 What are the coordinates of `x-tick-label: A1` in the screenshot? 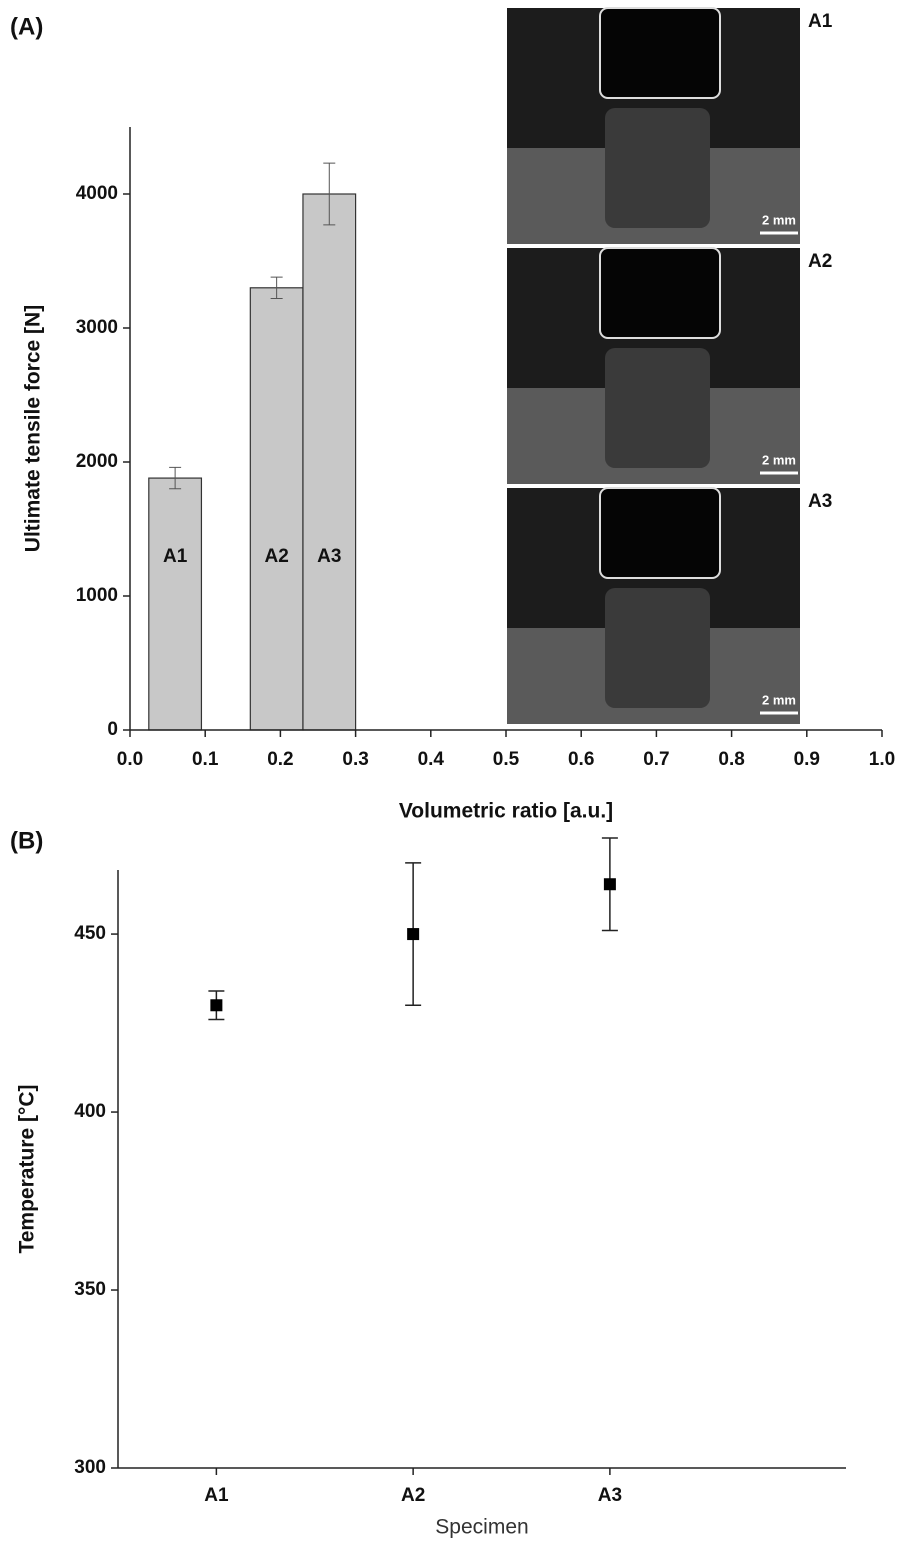 It's located at (216, 1495).